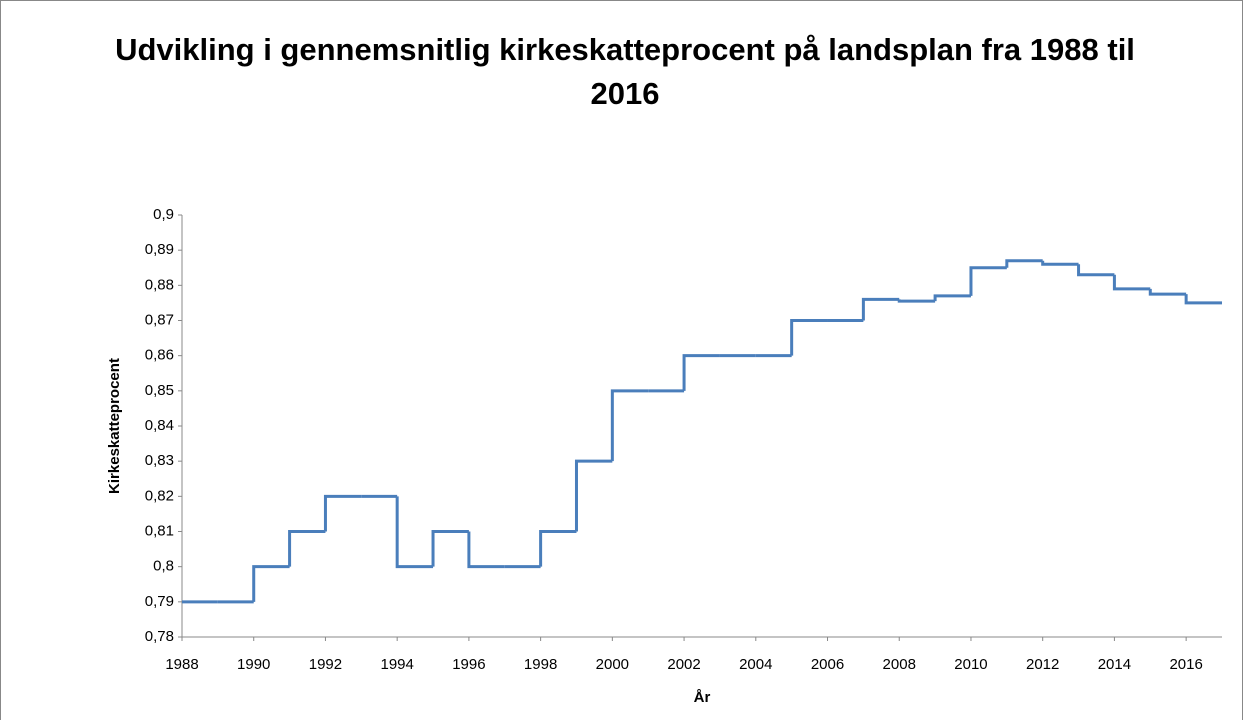  I want to click on y-tick-label: 0,88, so click(159, 284).